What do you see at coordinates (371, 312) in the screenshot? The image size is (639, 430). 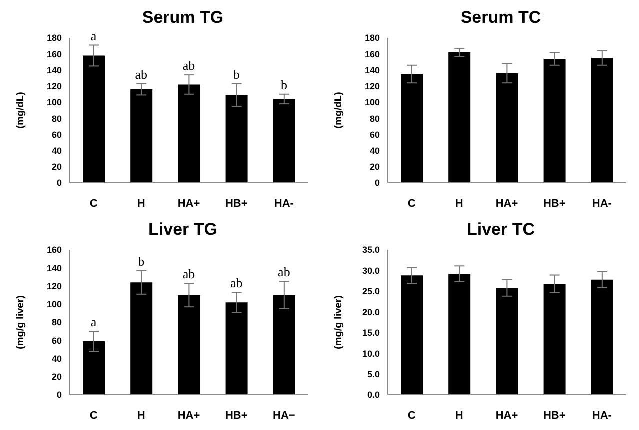 I see `y-tick-label: 20.0` at bounding box center [371, 312].